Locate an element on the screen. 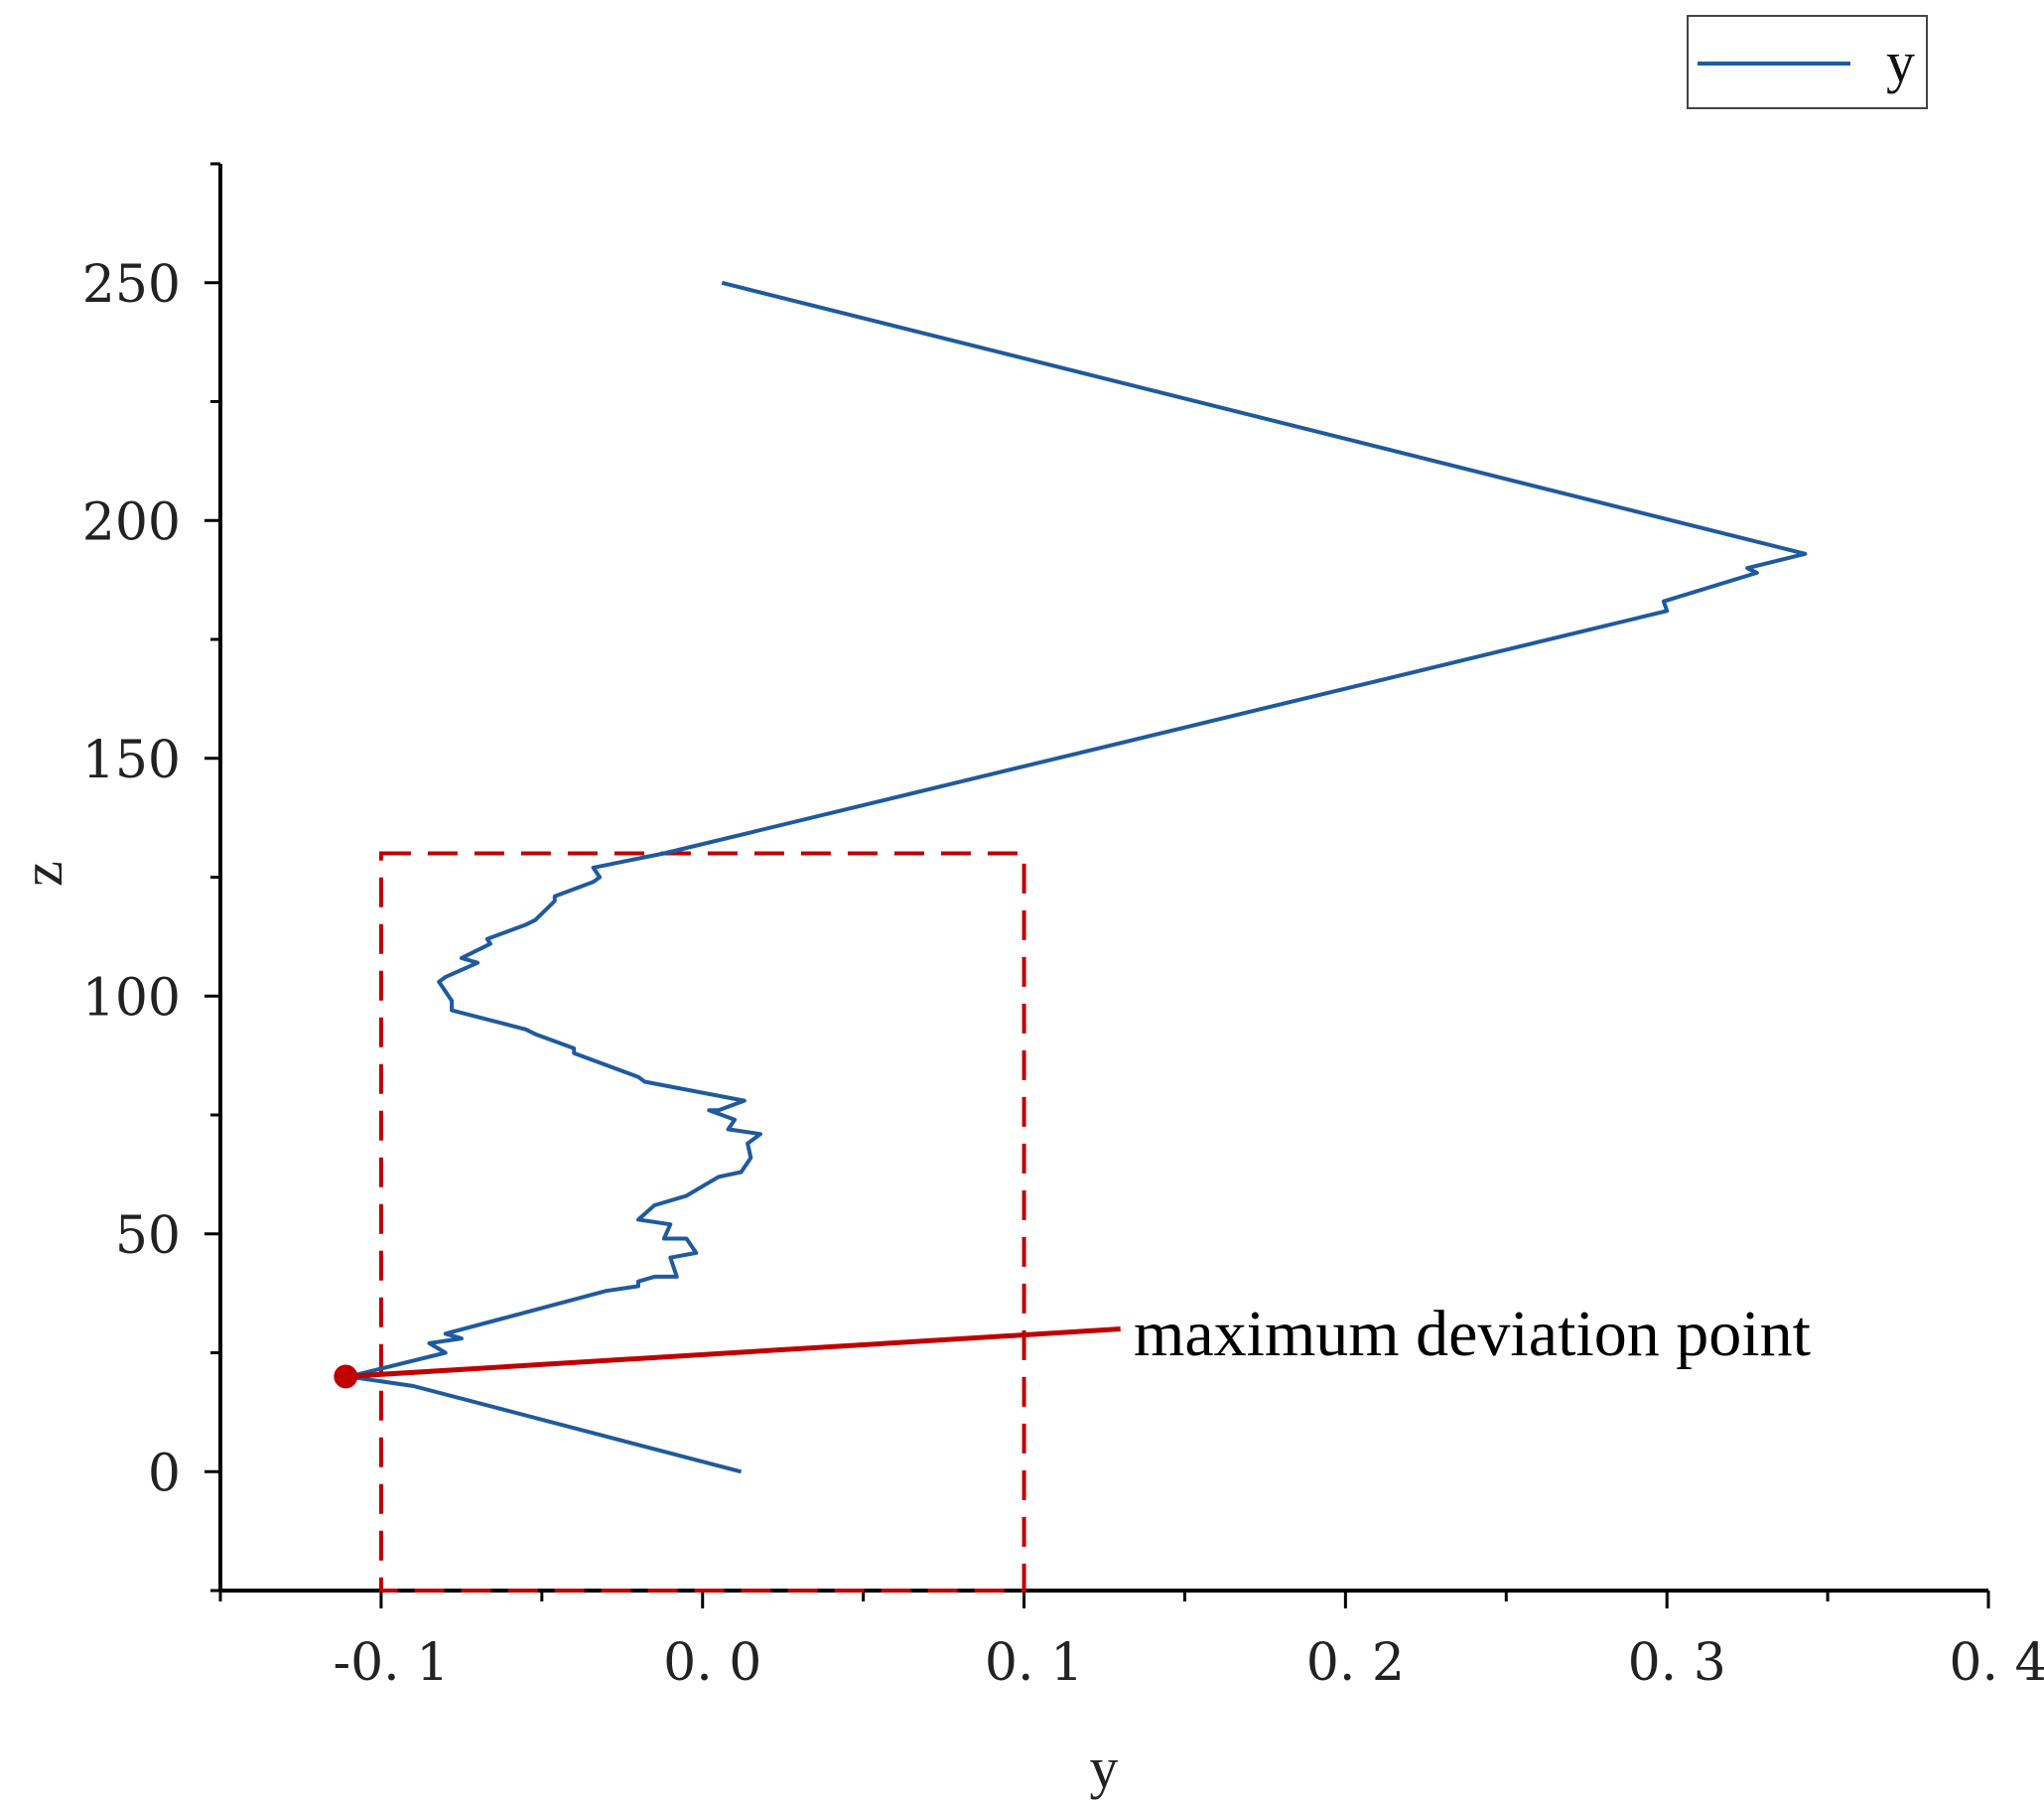  x-ticks: -0. 1 0. 0 0. 1 0. 2 0. 3 0. 4 is located at coordinates (1131, 1642).